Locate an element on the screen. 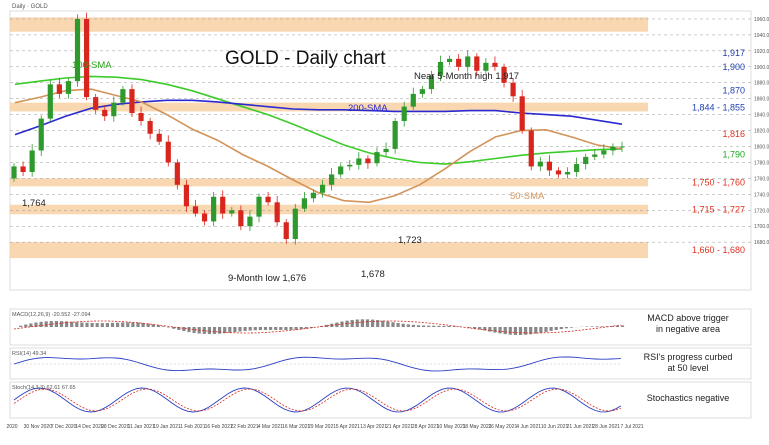 The image size is (769, 445). level-label: 1,816 is located at coordinates (733, 134).